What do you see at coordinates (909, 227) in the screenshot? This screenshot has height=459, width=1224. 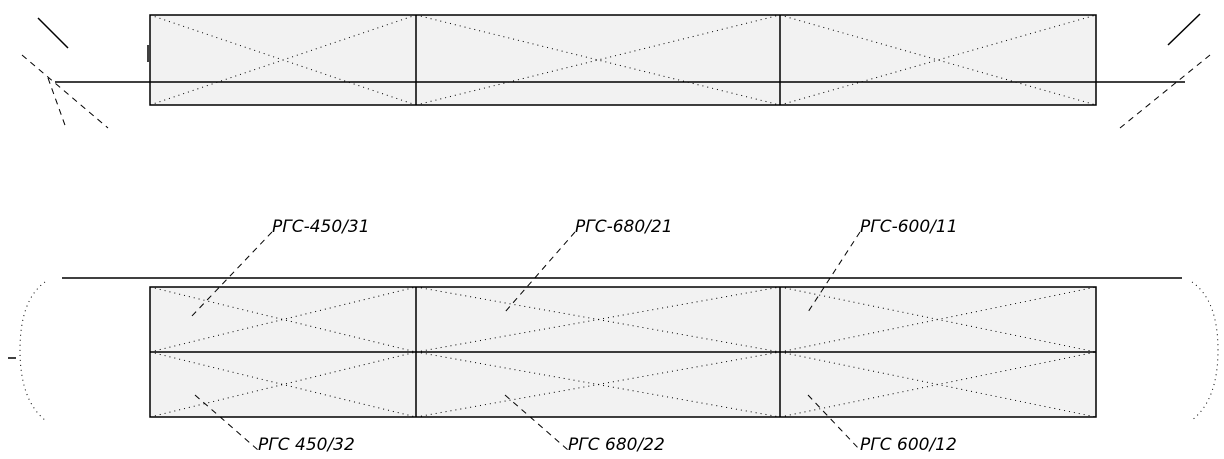 I see `label: РГС-600/11` at bounding box center [909, 227].